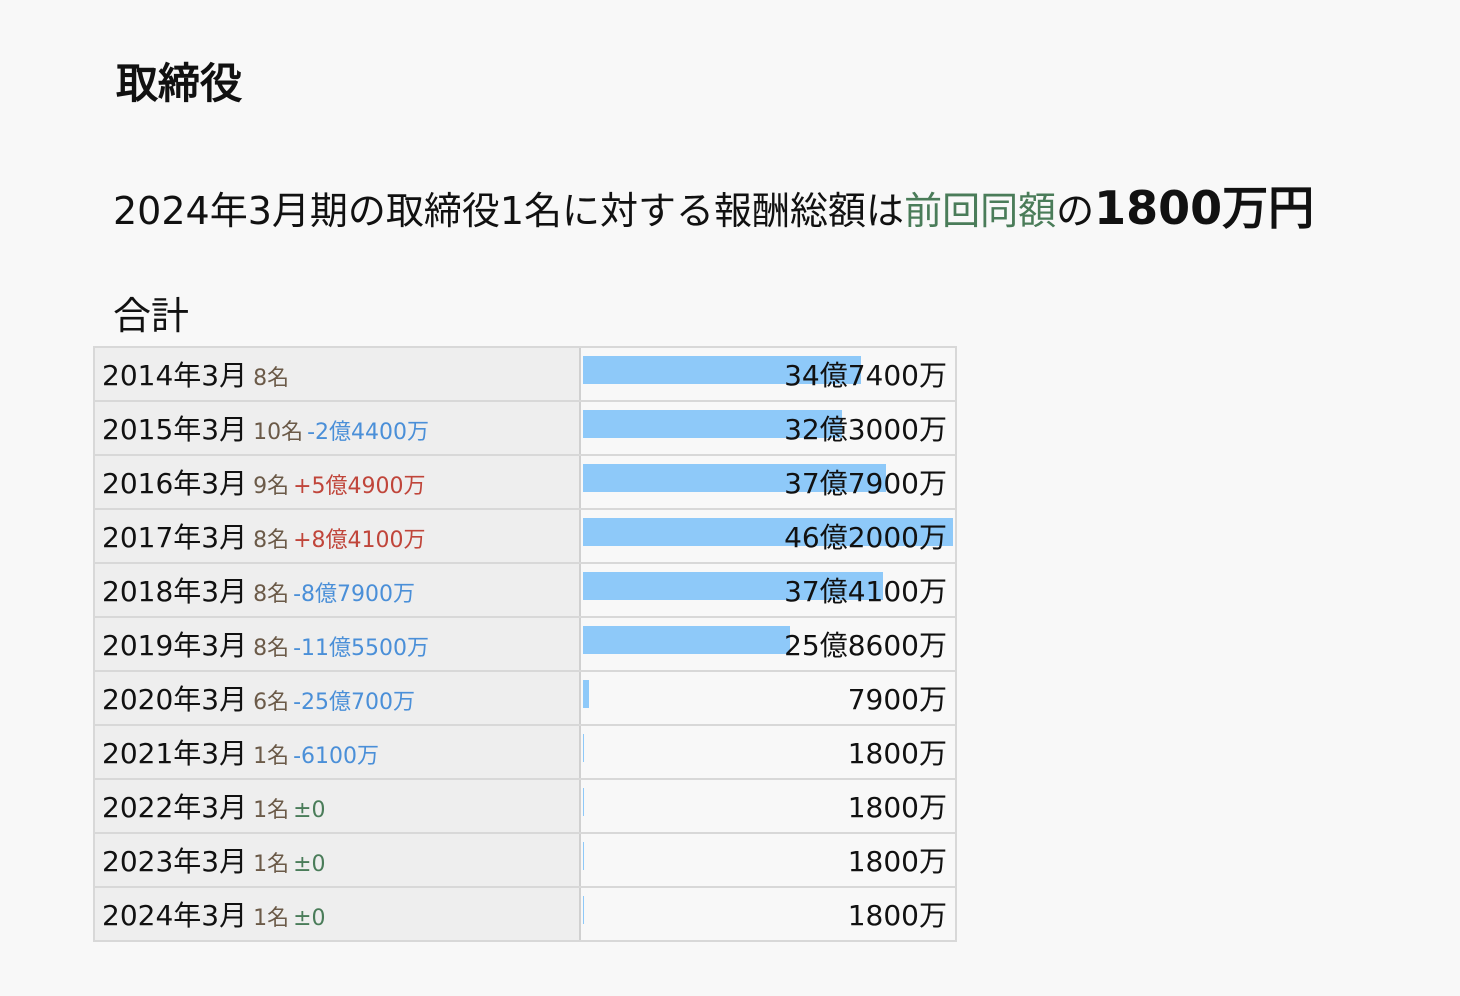 Image resolution: width=1460 pixels, height=996 pixels. Describe the element at coordinates (271, 486) in the screenshot. I see `member-count: 9名` at that location.